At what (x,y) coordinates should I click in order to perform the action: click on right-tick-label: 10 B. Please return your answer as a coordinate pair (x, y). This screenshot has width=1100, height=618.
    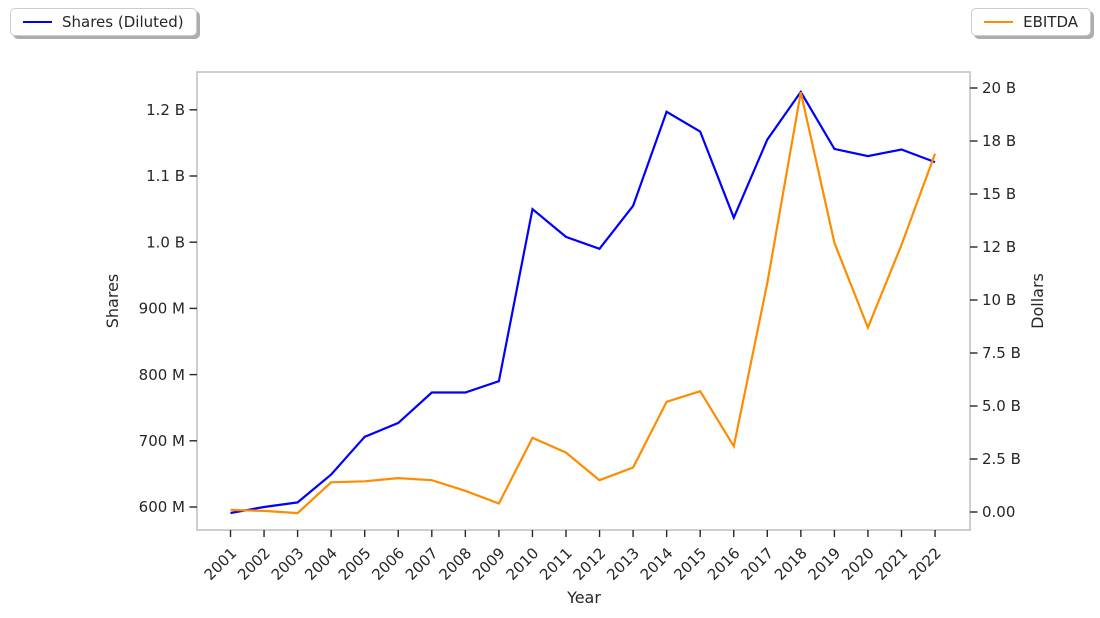
    Looking at the image, I should click on (999, 300).